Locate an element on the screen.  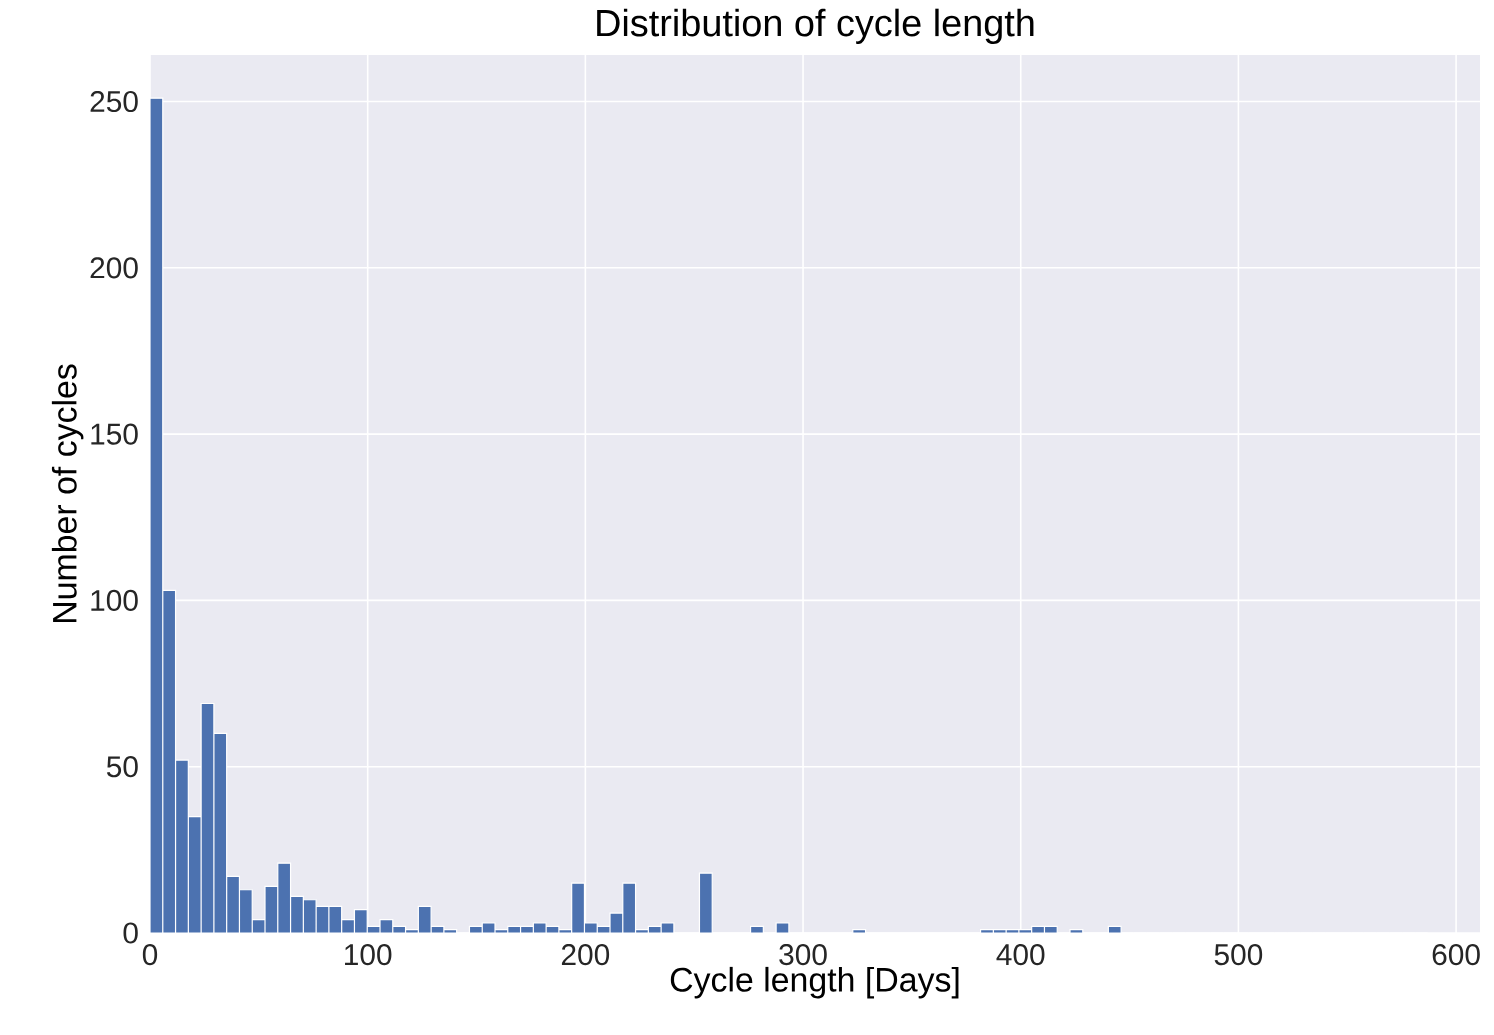
y-tick-label: 150 is located at coordinates (114, 434).